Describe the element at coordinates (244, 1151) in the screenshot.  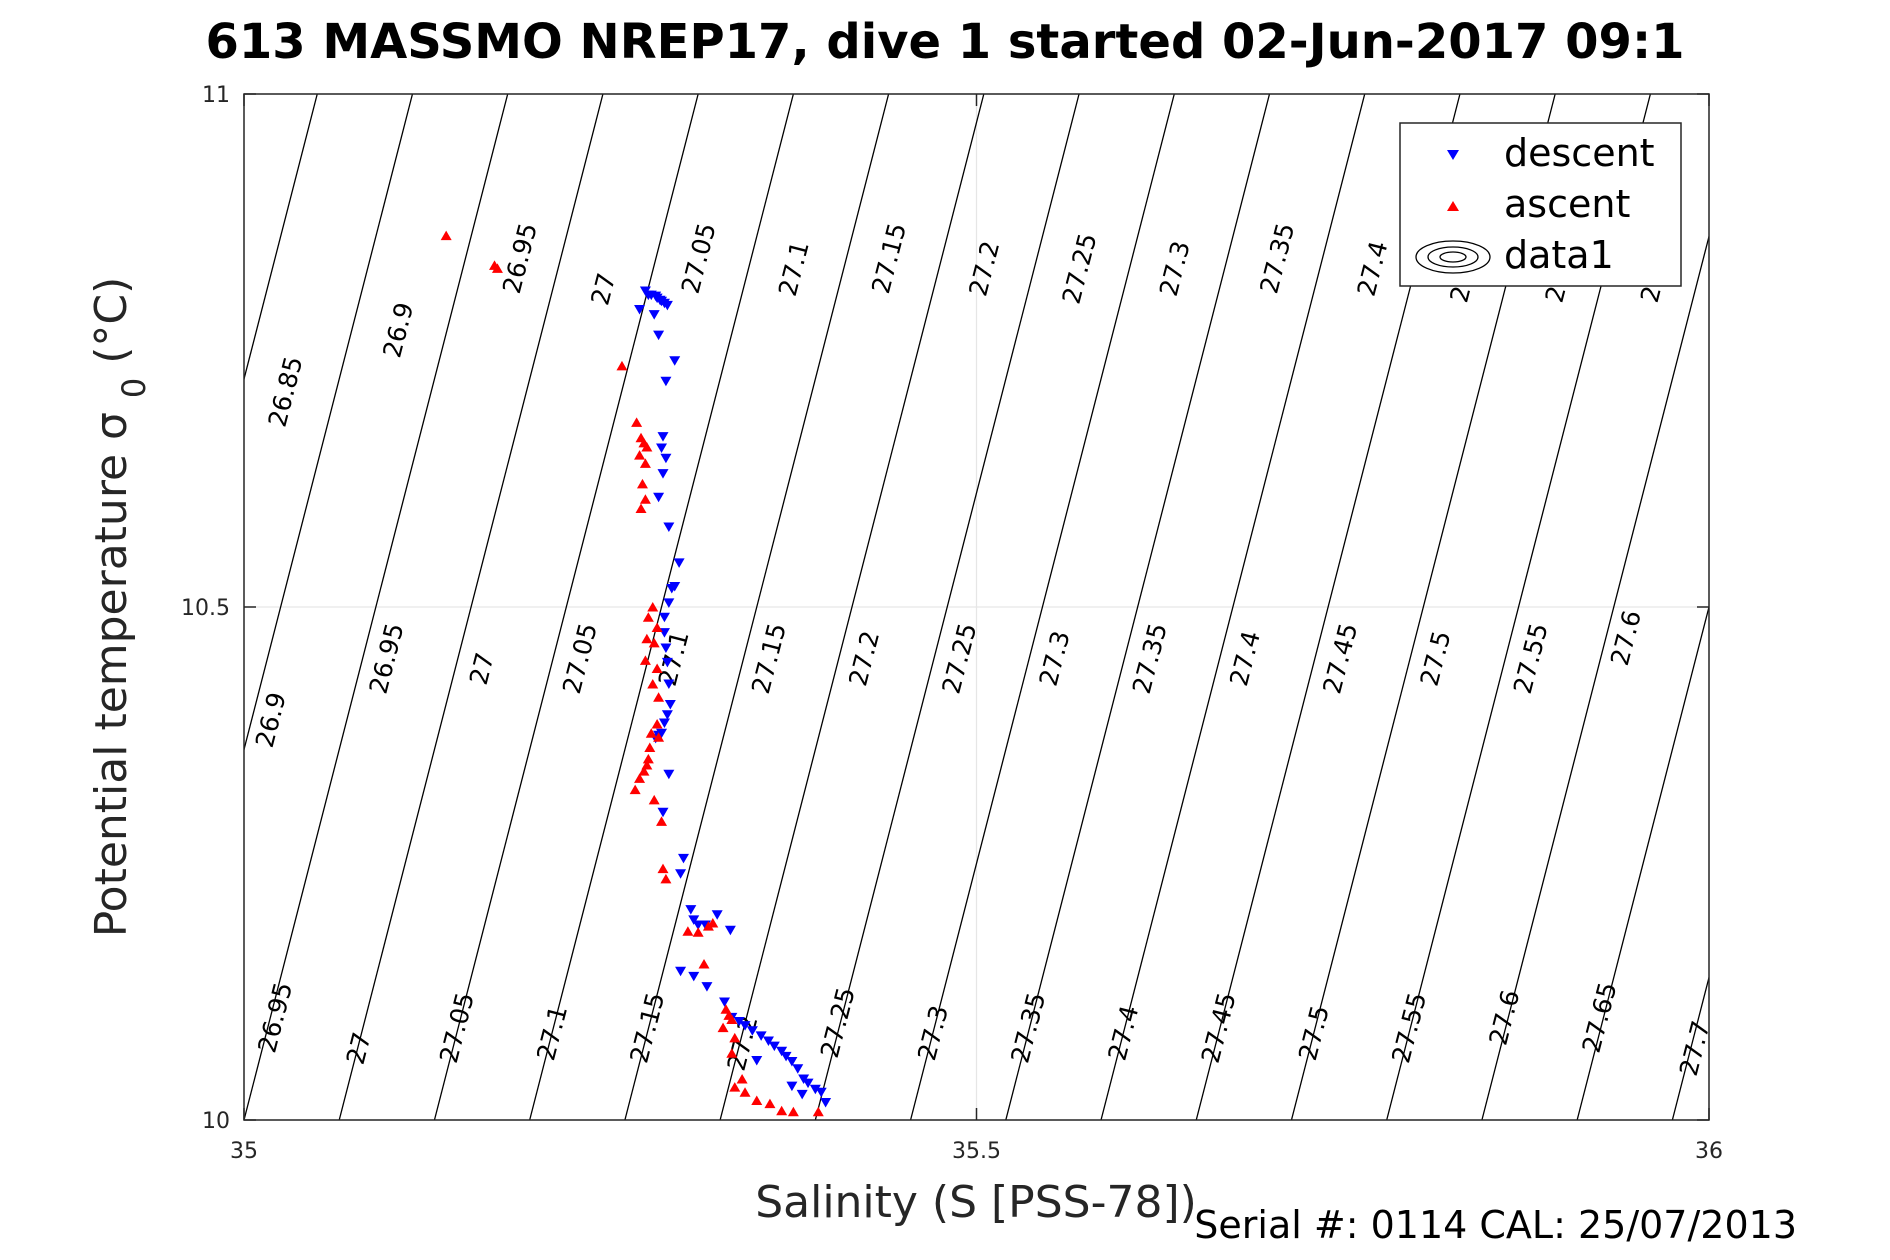
I see `x-tick-label: 35` at that location.